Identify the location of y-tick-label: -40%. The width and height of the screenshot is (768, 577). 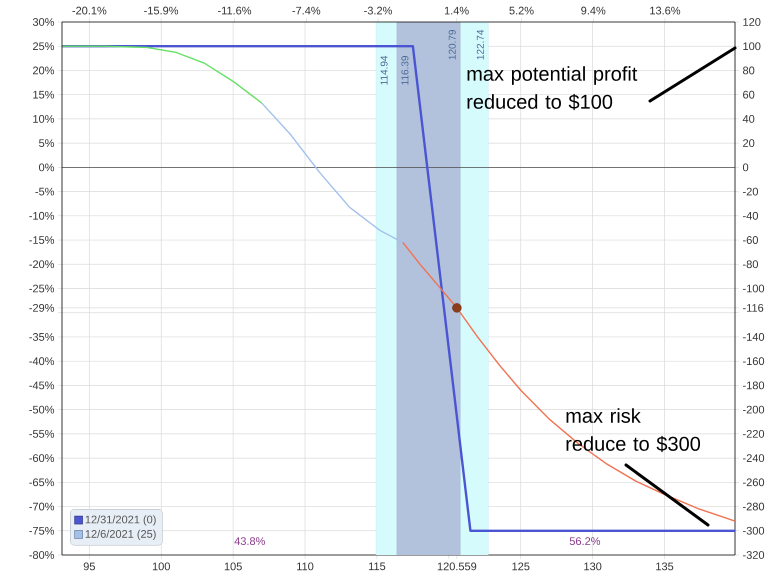
(41, 361).